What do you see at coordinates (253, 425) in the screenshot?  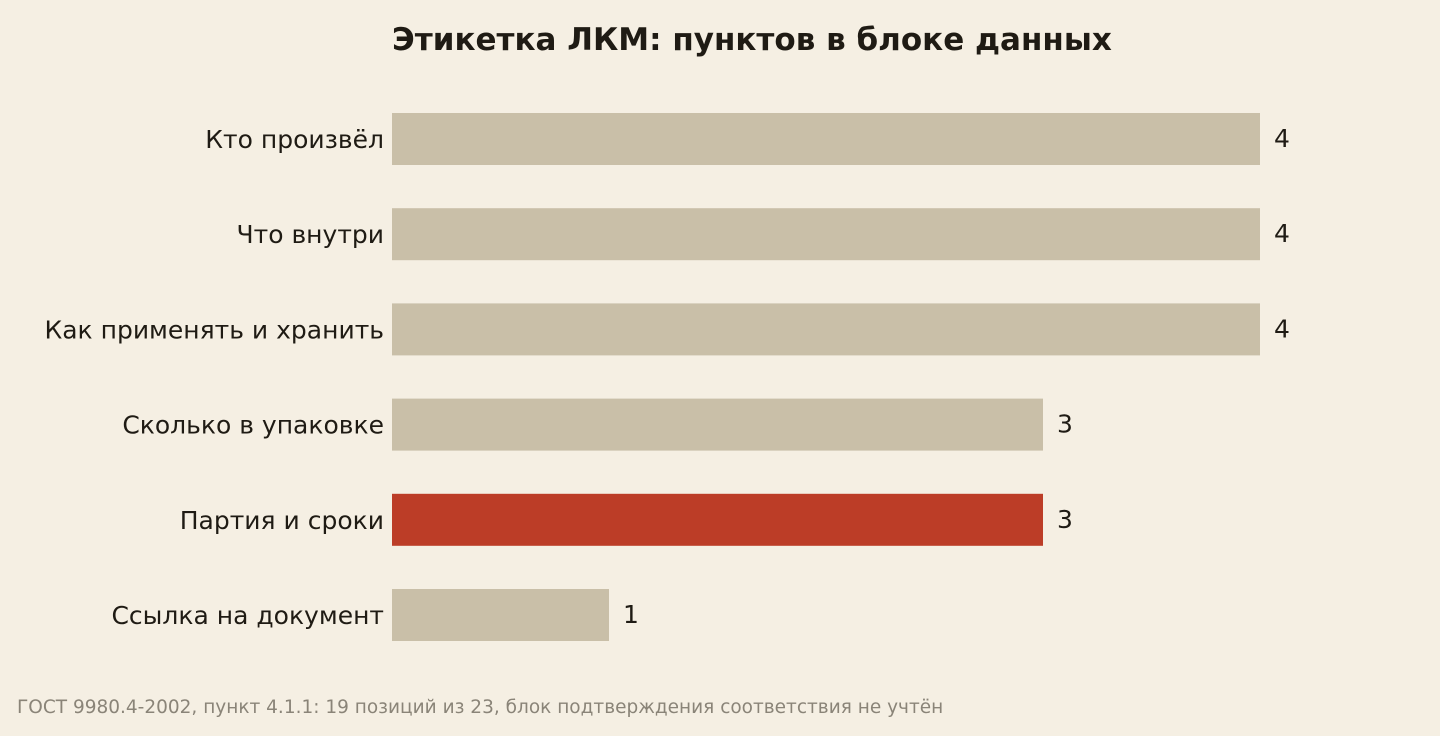 I see `category-label: Сколько в упаковке` at bounding box center [253, 425].